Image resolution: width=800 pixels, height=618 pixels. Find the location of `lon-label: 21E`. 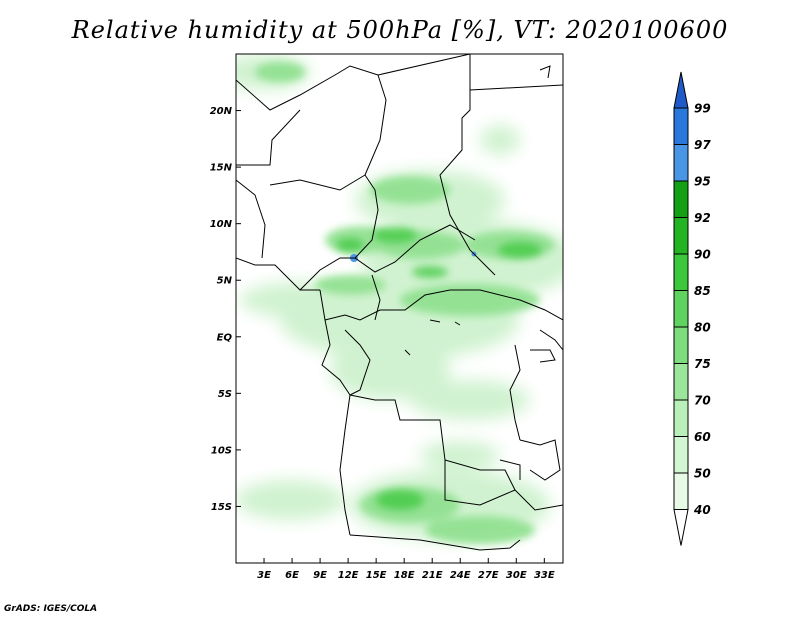

lon-label: 21E is located at coordinates (432, 575).